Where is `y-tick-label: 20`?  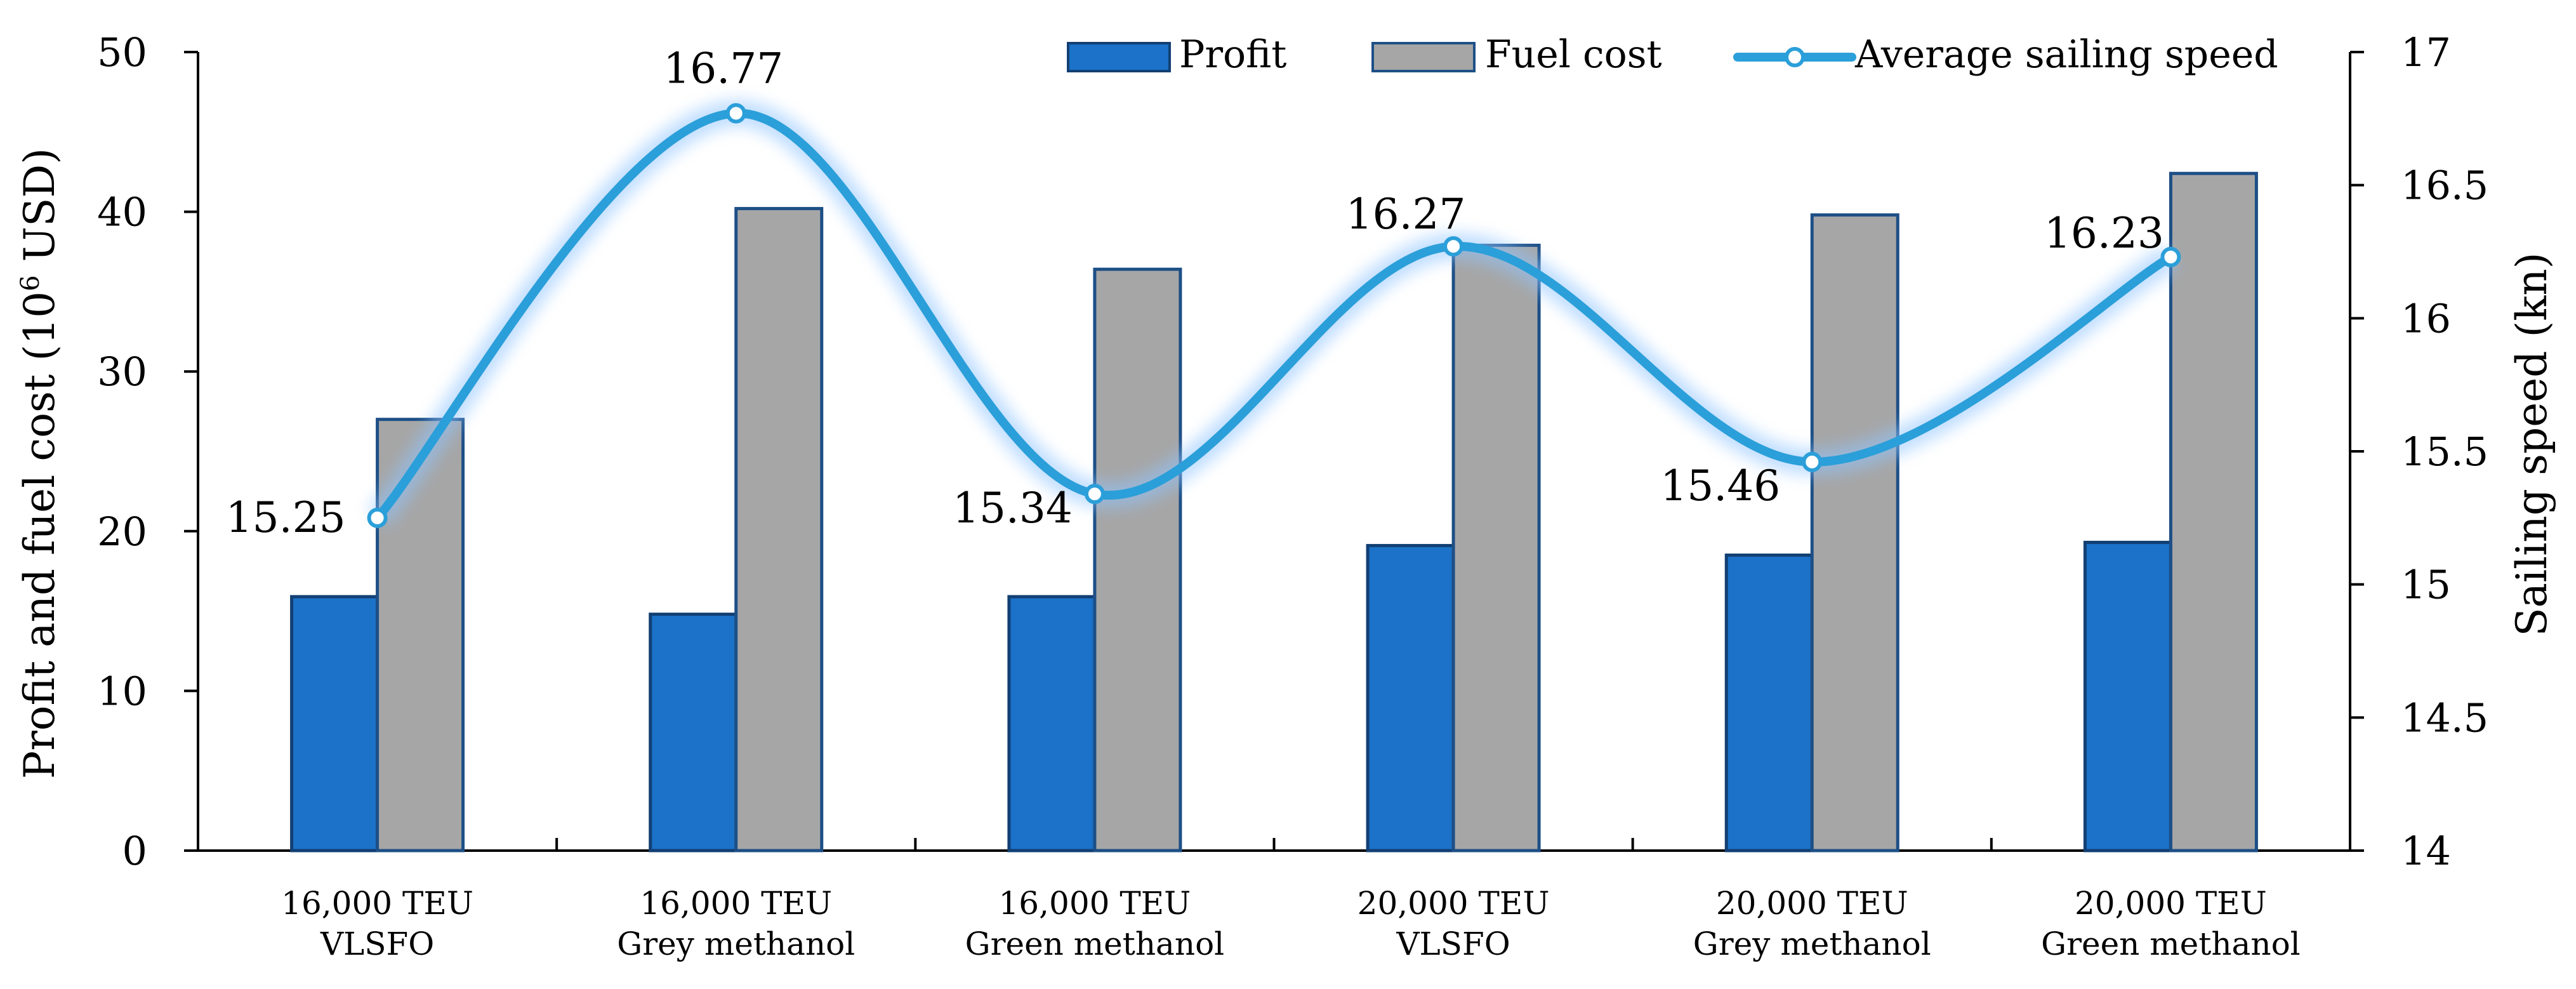
y-tick-label: 20 is located at coordinates (122, 531).